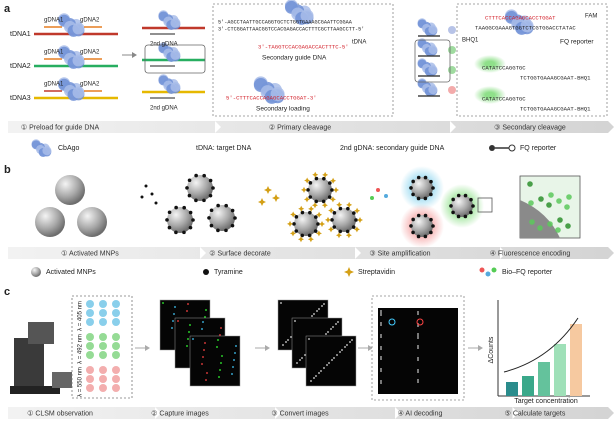 The width and height of the screenshot is (616, 428). Describe the element at coordinates (20, 34) in the screenshot. I see `tdna-label: tDNA1` at that location.